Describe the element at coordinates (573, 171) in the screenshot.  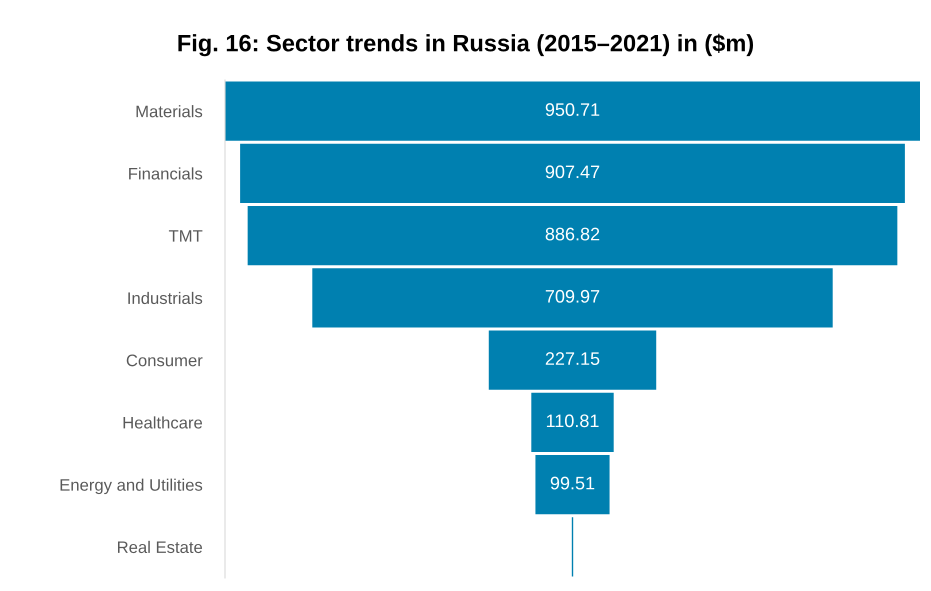
I see `data-label: 907.47` at that location.